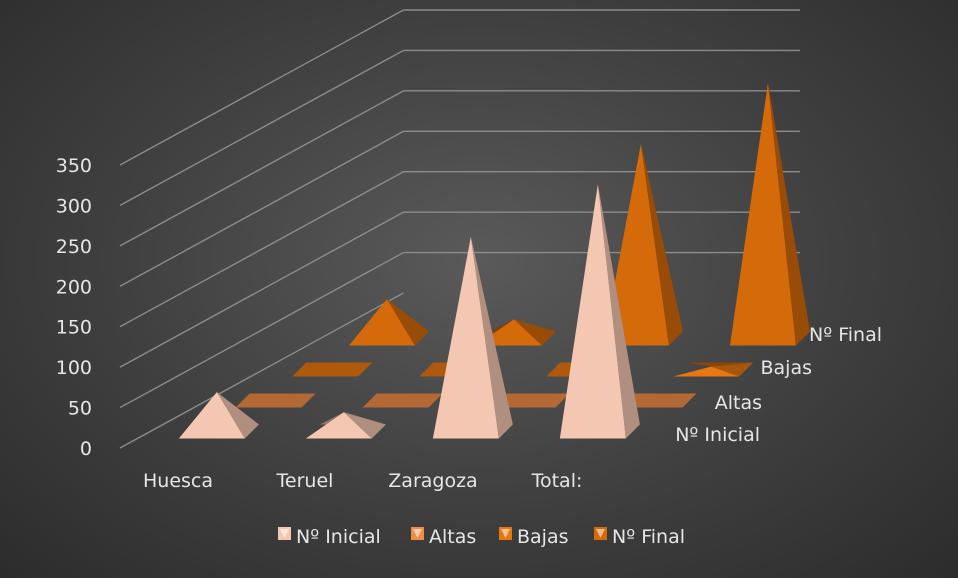 Image resolution: width=958 pixels, height=578 pixels. What do you see at coordinates (481, 537) in the screenshot?
I see `legend: Nº Inicial Altas Bajas Nº Final` at bounding box center [481, 537].